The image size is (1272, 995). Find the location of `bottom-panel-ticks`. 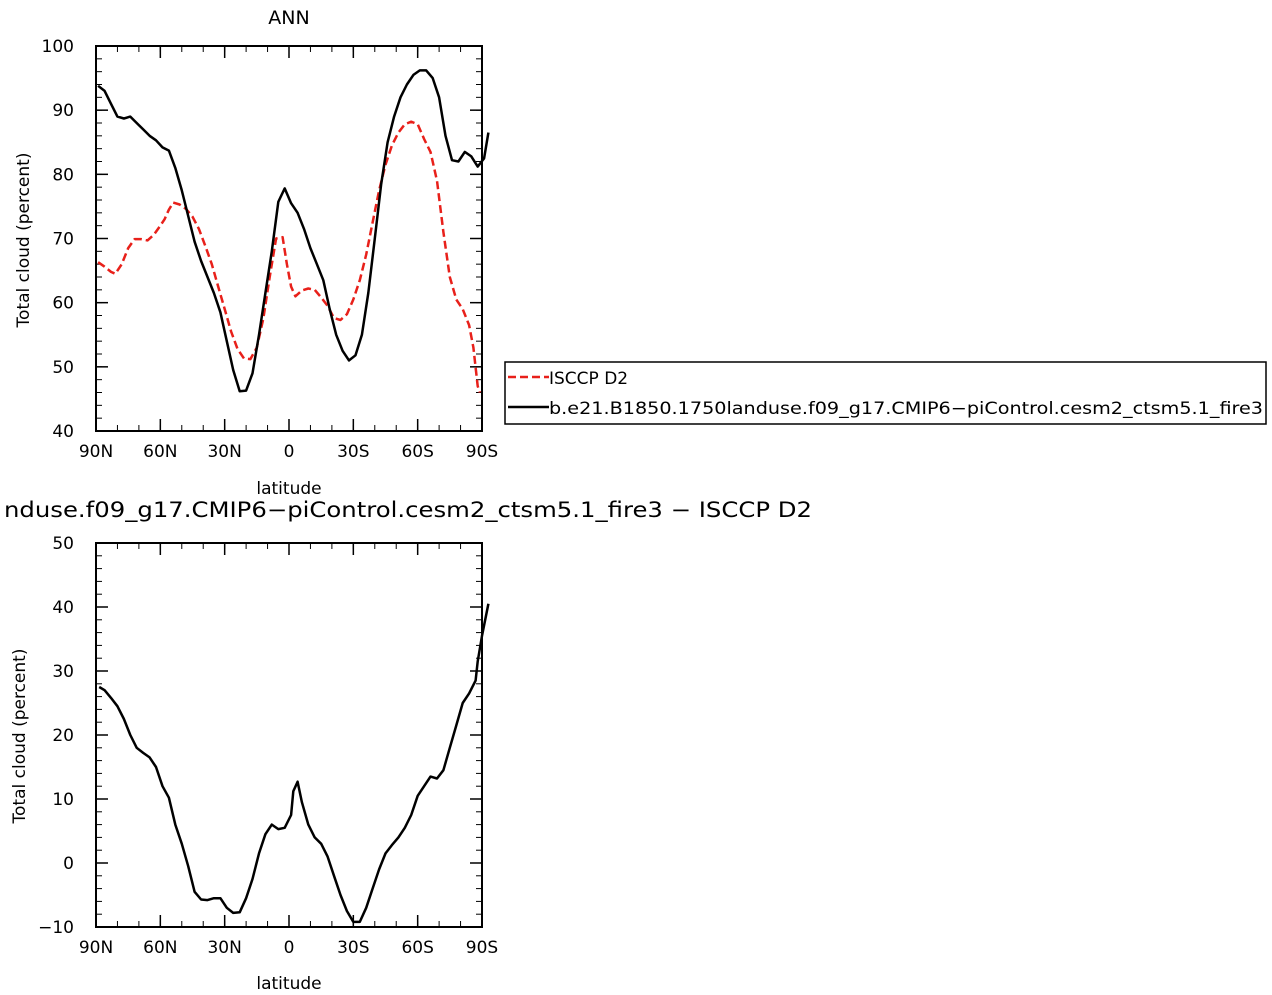

bottom-panel-ticks is located at coordinates (289, 735).